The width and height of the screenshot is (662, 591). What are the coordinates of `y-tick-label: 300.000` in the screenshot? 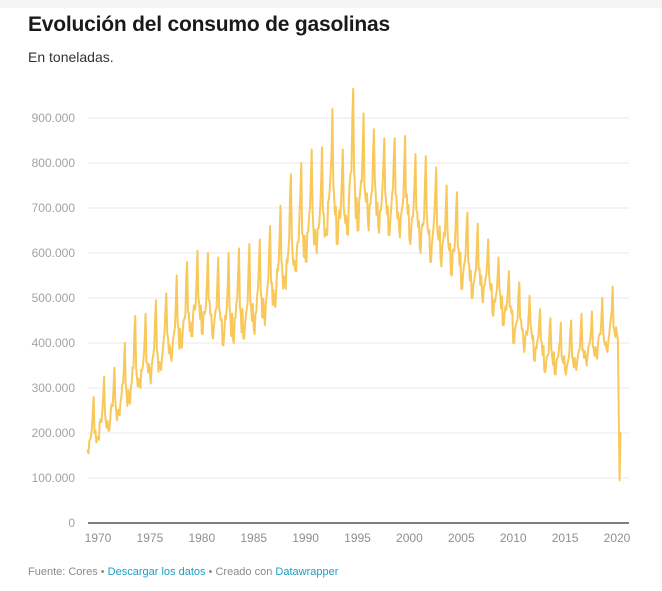 It's located at (54, 388).